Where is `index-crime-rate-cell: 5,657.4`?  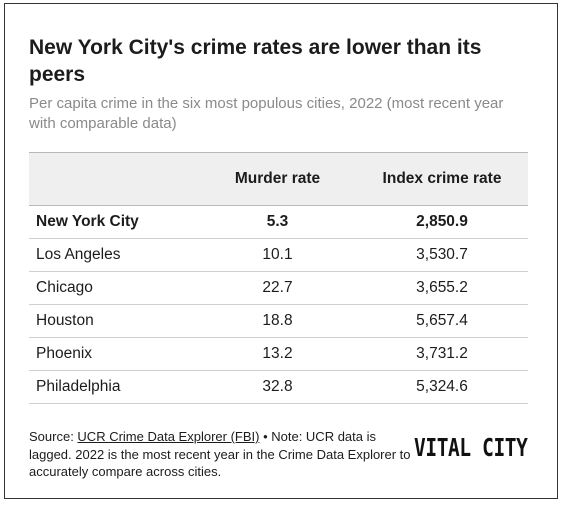
index-crime-rate-cell: 5,657.4 is located at coordinates (442, 321).